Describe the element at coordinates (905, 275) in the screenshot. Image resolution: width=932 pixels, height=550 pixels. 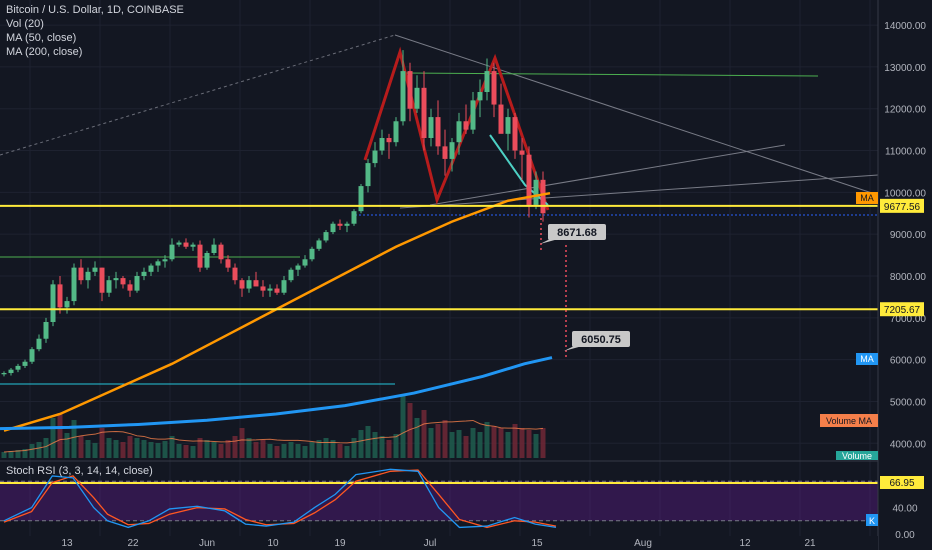
I see `axis-background` at that location.